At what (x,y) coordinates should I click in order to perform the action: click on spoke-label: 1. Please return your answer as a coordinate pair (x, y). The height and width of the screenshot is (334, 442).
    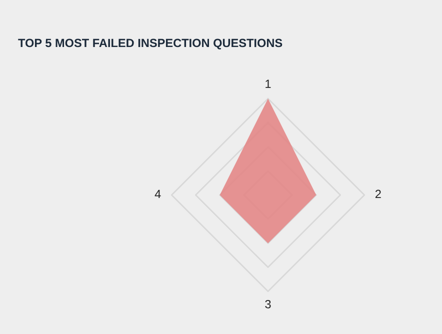
    Looking at the image, I should click on (268, 84).